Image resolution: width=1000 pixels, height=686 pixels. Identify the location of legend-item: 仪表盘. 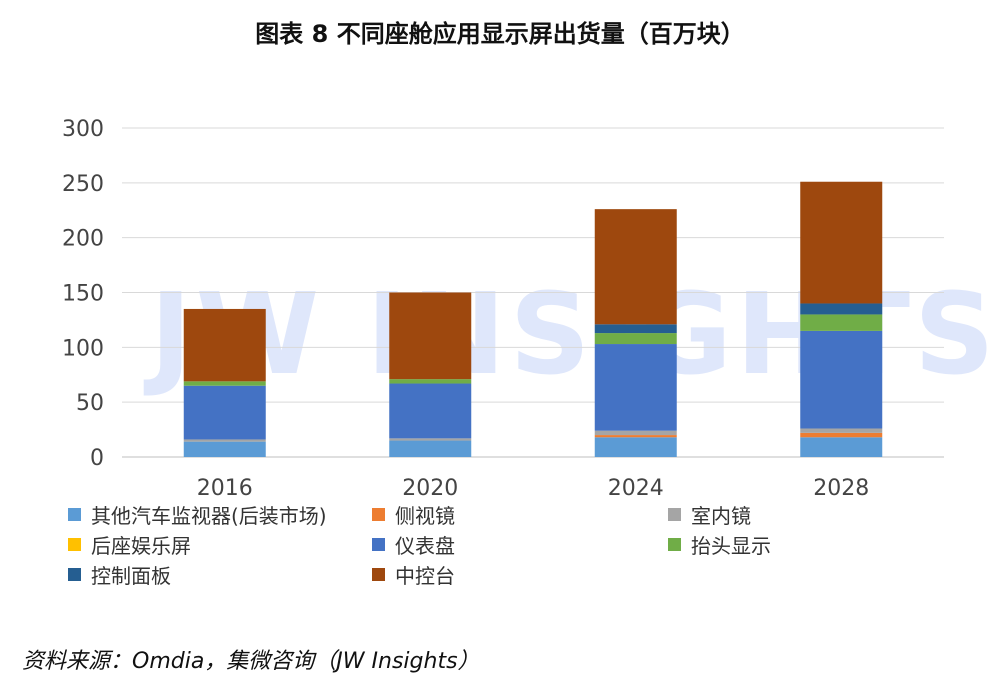
(413, 544).